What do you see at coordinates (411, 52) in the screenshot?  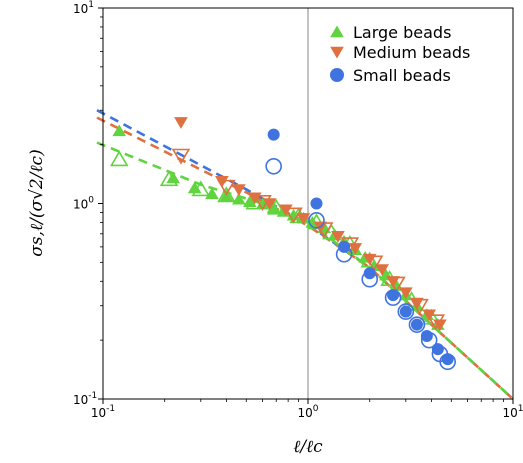 I see `legend-label-medium-beads: Medium beads` at bounding box center [411, 52].